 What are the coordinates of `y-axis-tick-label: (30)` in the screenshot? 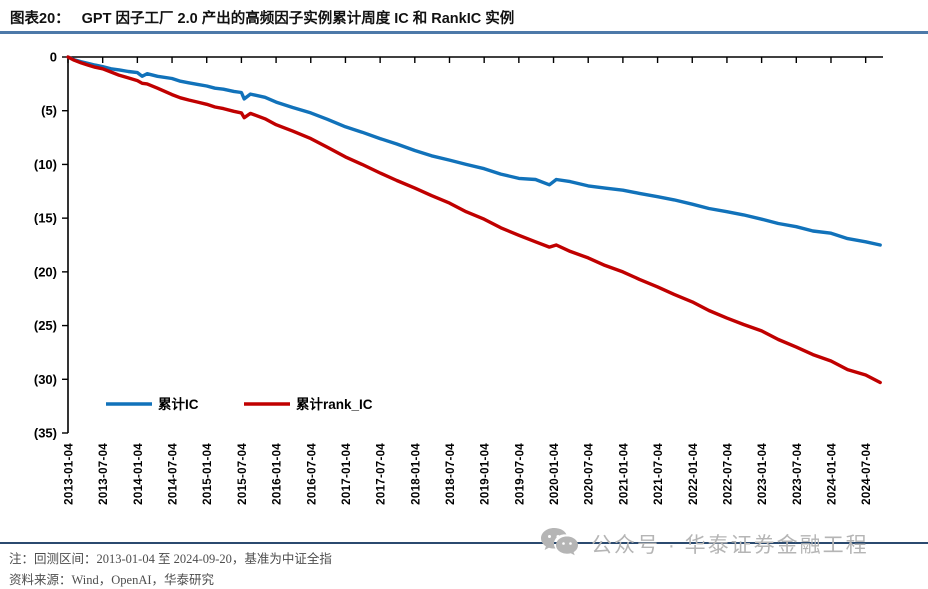 It's located at (45, 379).